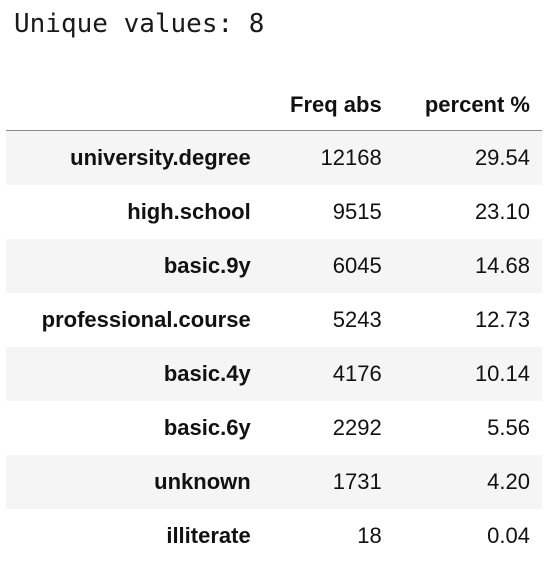 The height and width of the screenshot is (576, 546). Describe the element at coordinates (146, 319) in the screenshot. I see `row-label: professional.course` at that location.